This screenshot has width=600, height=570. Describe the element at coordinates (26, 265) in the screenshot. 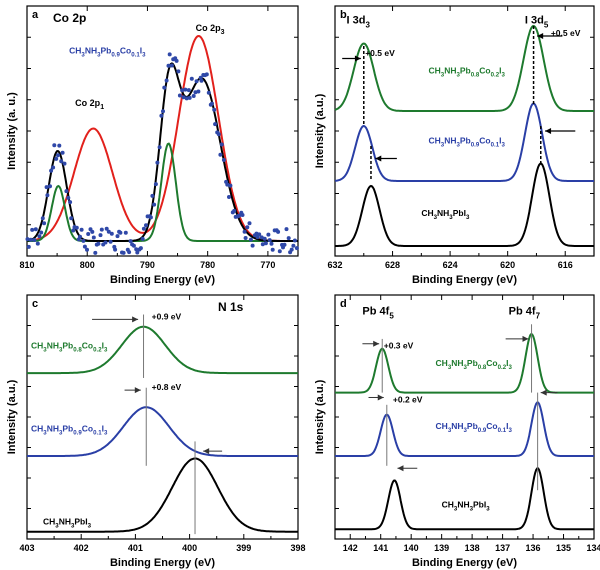

I see `x-tick-label: 810` at that location.